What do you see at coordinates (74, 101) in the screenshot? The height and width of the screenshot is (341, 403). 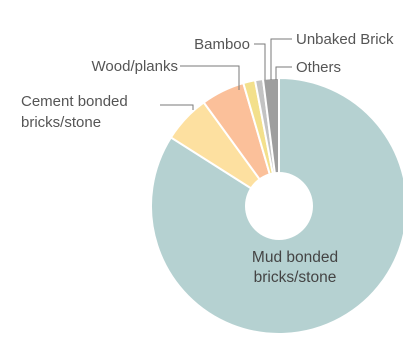 I see `label-cement-bonded-line1: Cement bonded` at bounding box center [74, 101].